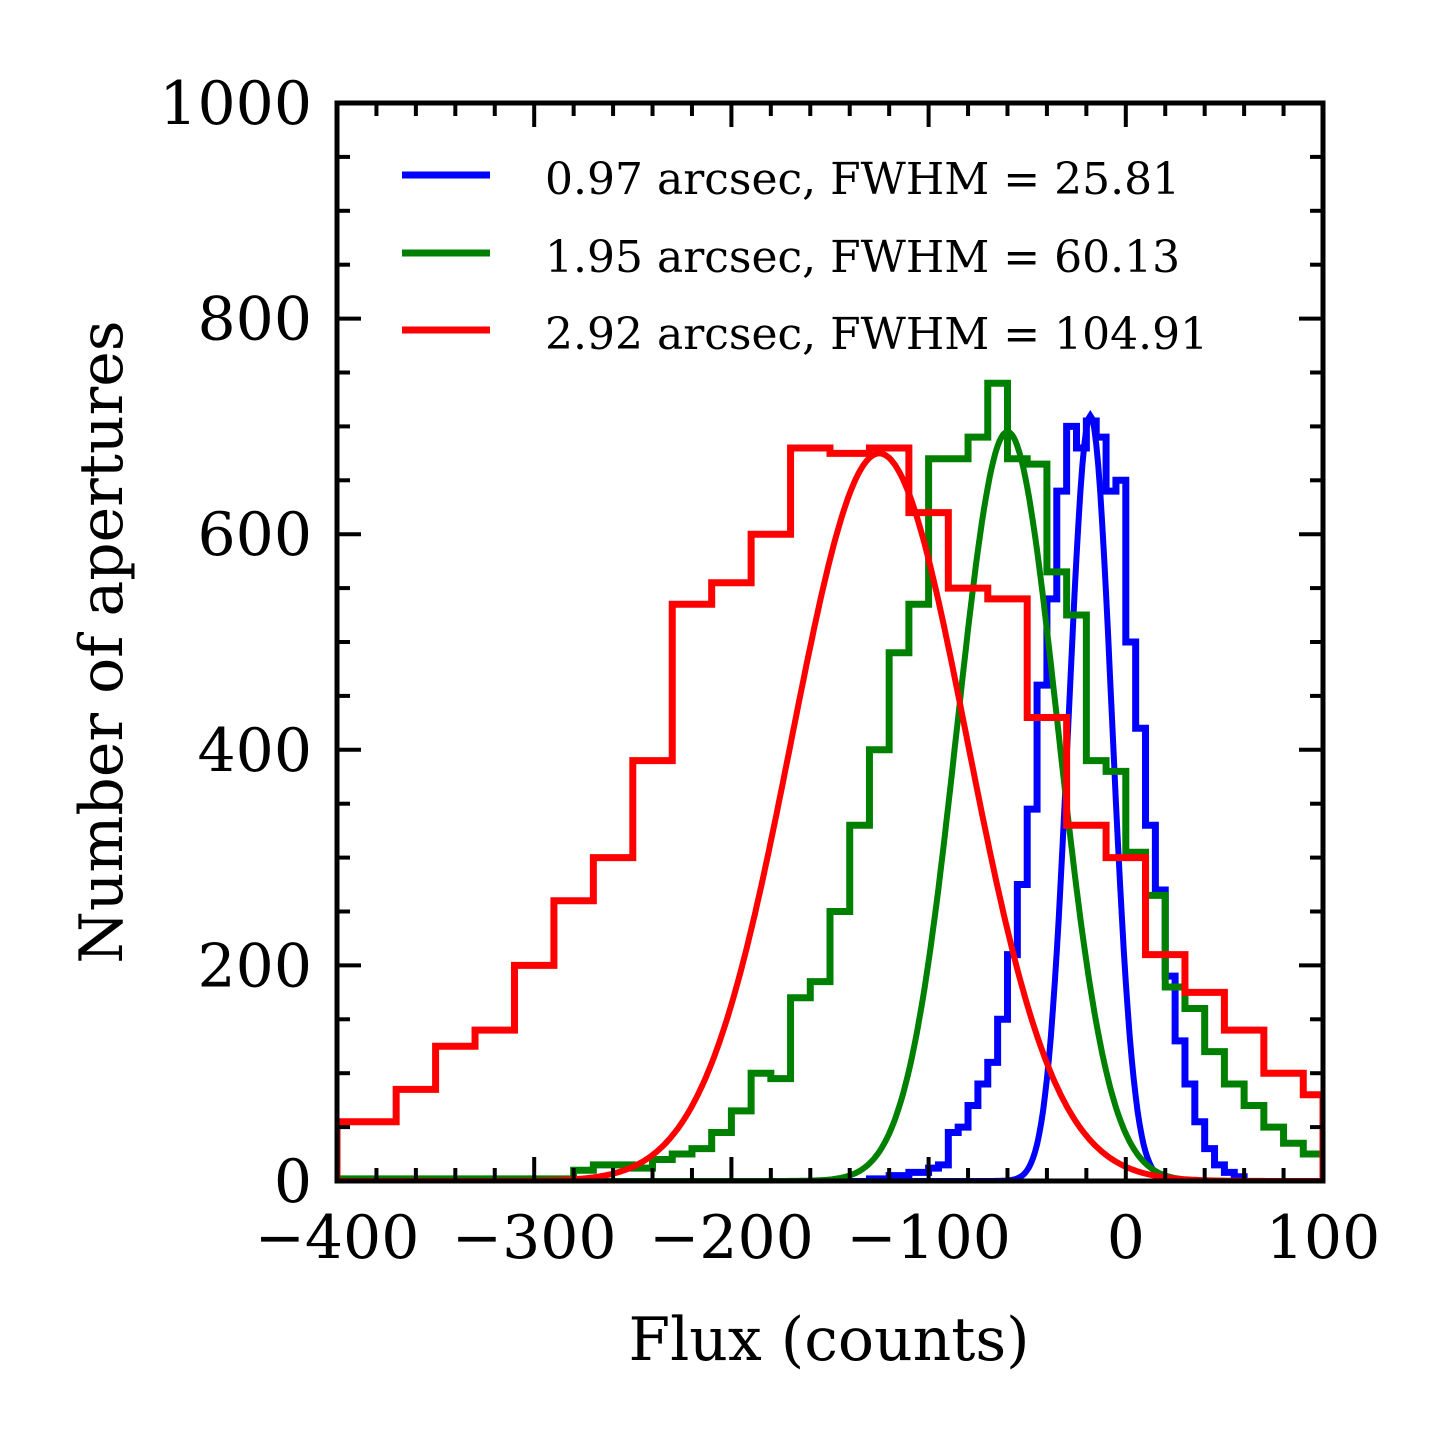 Image resolution: width=1451 pixels, height=1451 pixels. What do you see at coordinates (254, 535) in the screenshot?
I see `y-tick-label: 600` at bounding box center [254, 535].